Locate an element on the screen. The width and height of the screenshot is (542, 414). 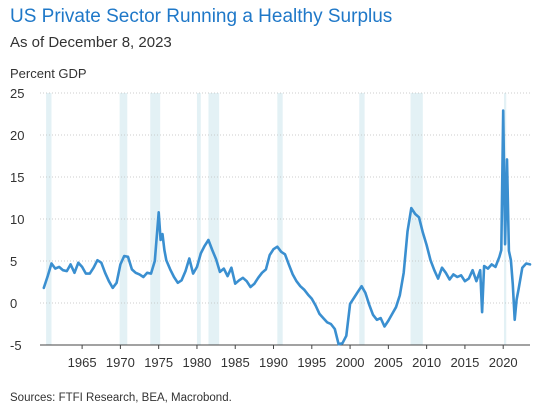
x-tick-label: 2020 is located at coordinates (503, 362).